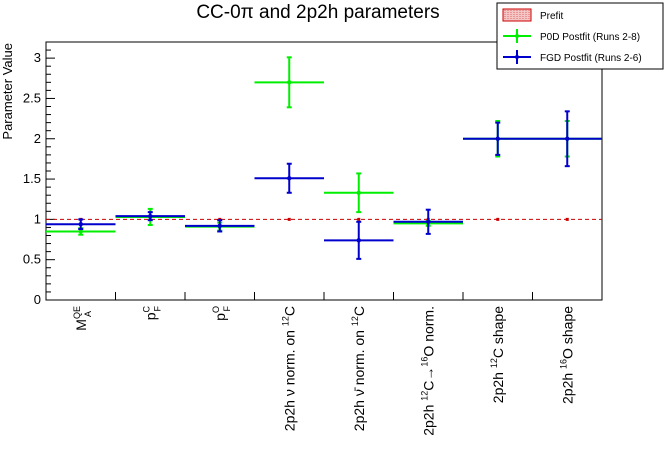  What do you see at coordinates (77, 312) in the screenshot?
I see `x-tick-label-part: QE` at bounding box center [77, 312].